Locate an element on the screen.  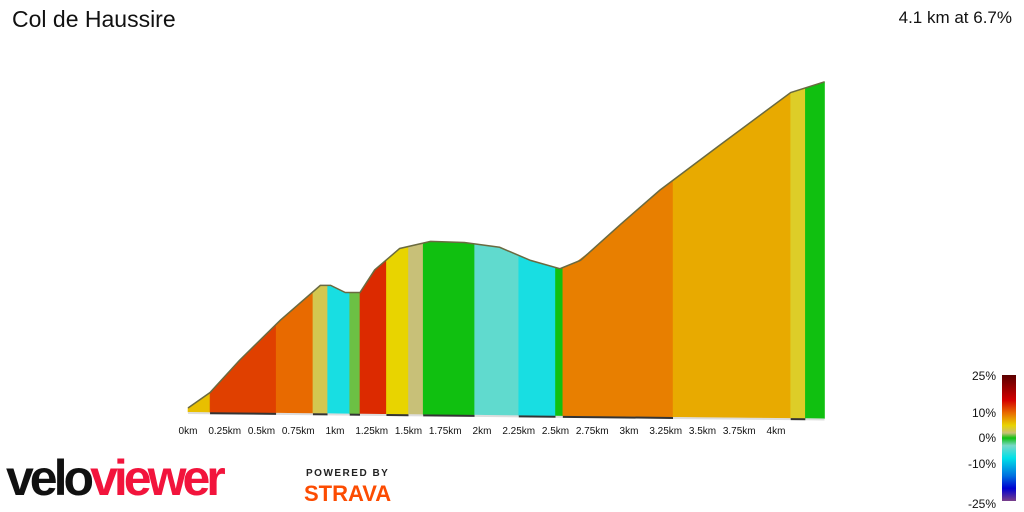
legend-label: -25% is located at coordinates (982, 504).